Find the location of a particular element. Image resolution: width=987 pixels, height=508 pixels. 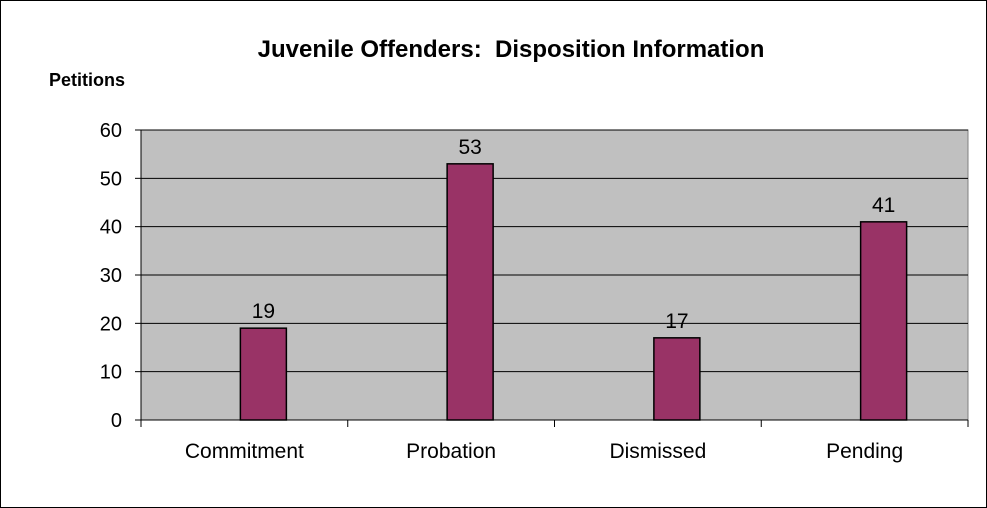

data-label: 53 is located at coordinates (469, 147).